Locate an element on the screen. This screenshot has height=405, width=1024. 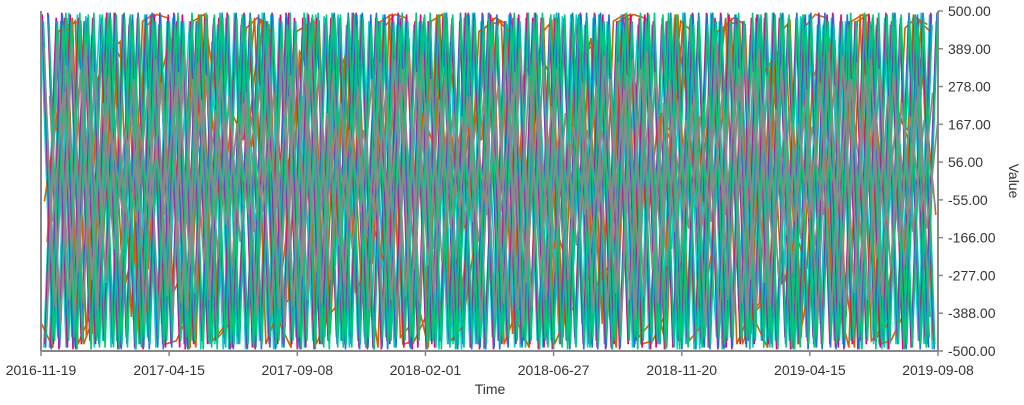
x-tick-label: 2019-04-15 is located at coordinates (810, 370).